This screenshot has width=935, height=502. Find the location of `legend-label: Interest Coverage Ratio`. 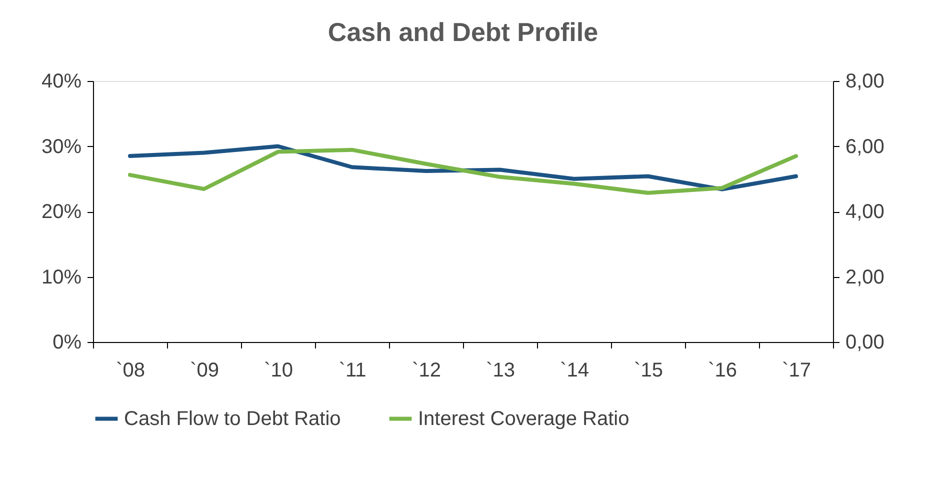

legend-label: Interest Coverage Ratio is located at coordinates (524, 419).